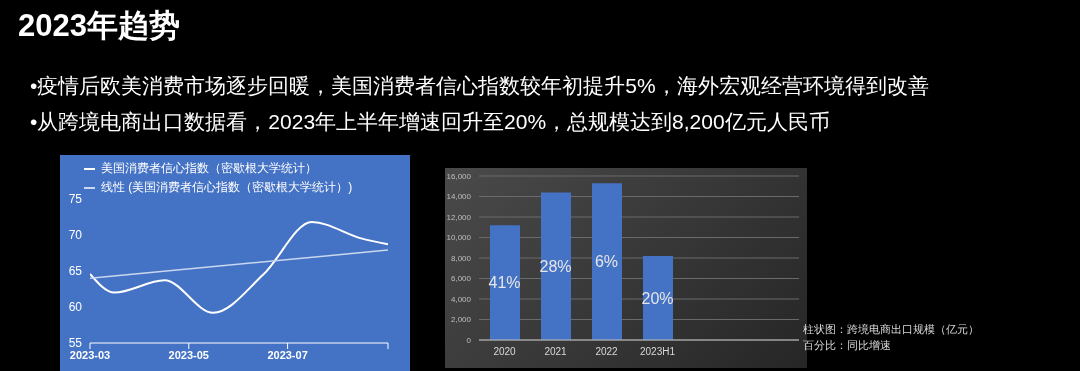  I want to click on x-tick-label: 2021, so click(556, 352).